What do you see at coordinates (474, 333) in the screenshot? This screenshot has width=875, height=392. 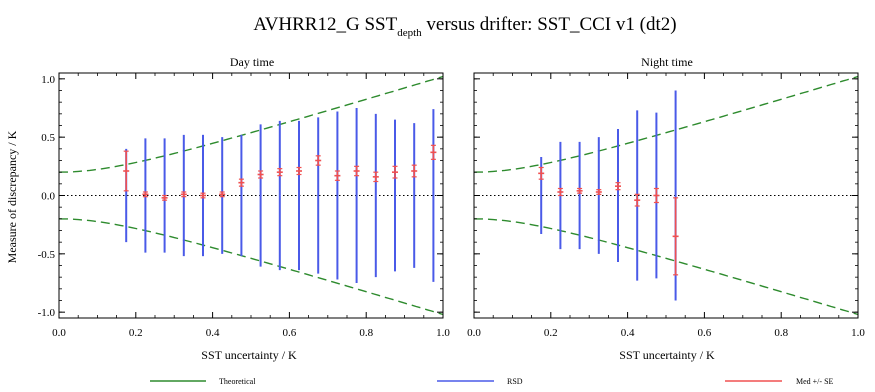 I see `p1-xtick-label-0: 0.0` at bounding box center [474, 333].